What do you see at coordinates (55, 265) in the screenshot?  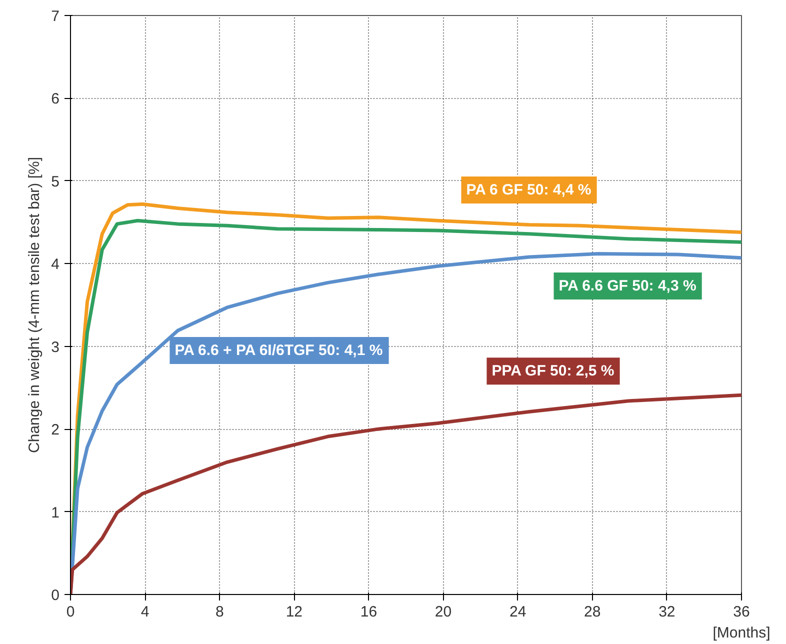 I see `y-tick-label: 4` at bounding box center [55, 265].